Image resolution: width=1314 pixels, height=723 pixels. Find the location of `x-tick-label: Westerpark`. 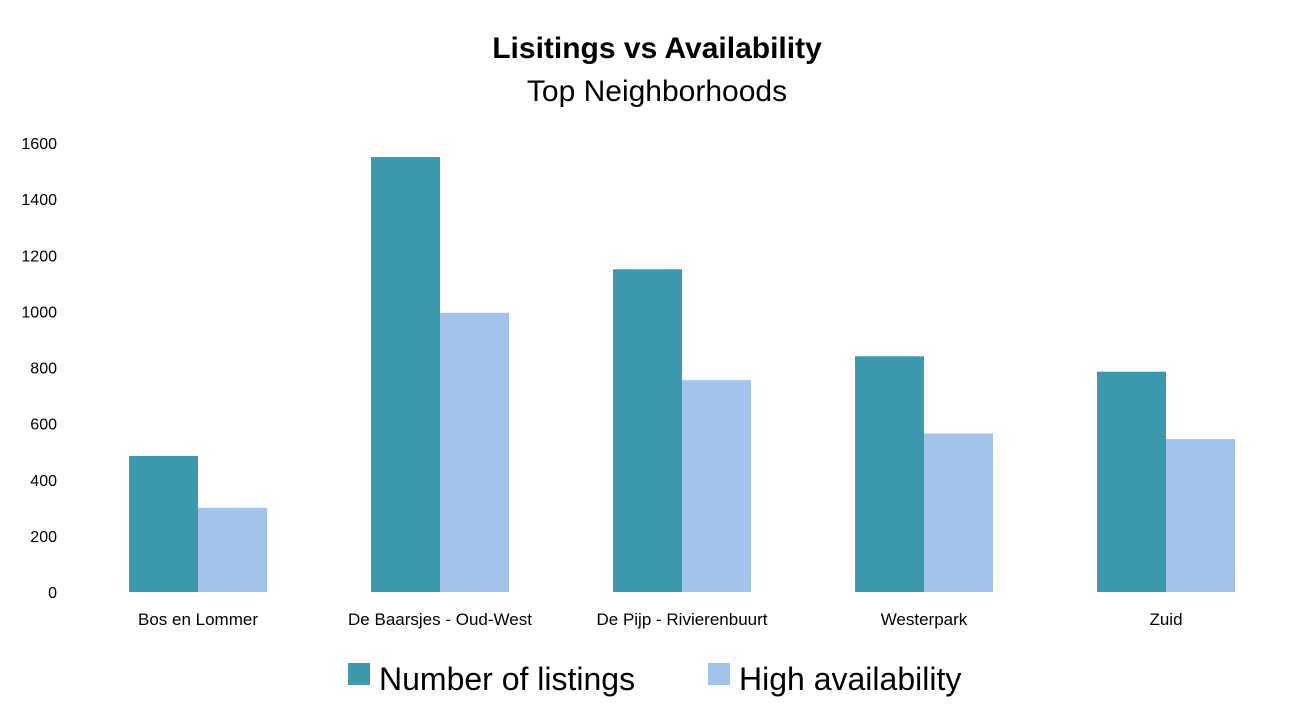

x-tick-label: Westerpark is located at coordinates (924, 619).